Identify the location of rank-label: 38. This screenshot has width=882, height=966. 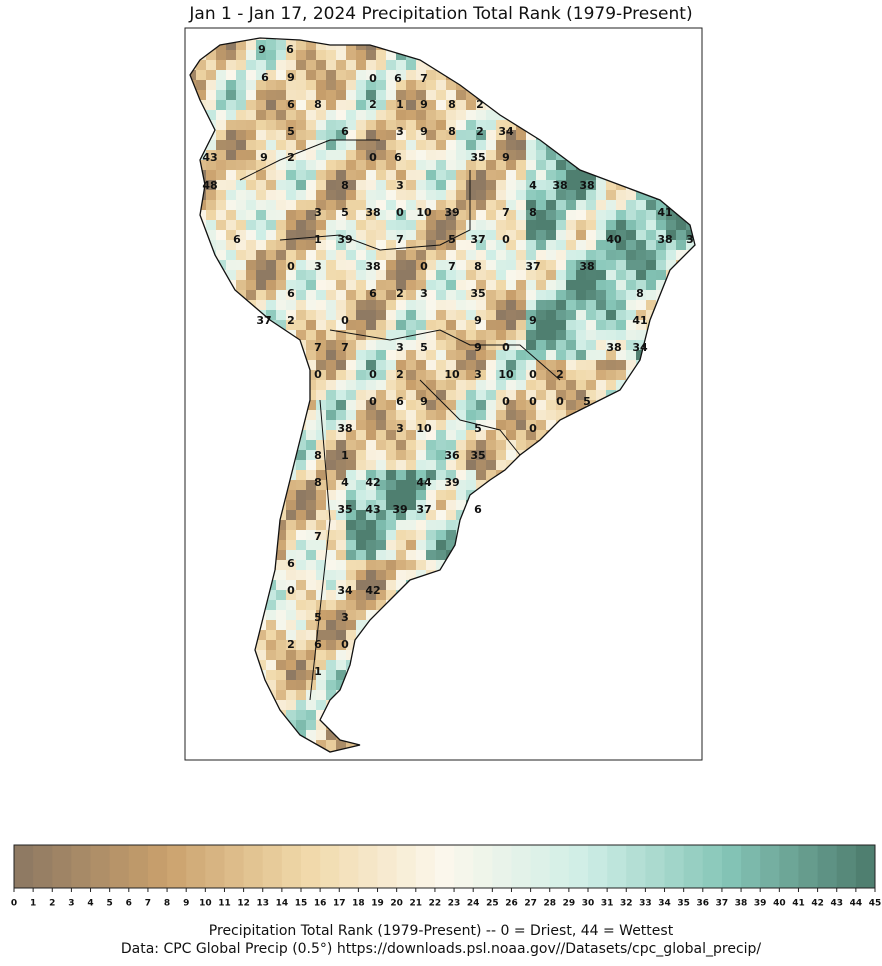
(586, 185).